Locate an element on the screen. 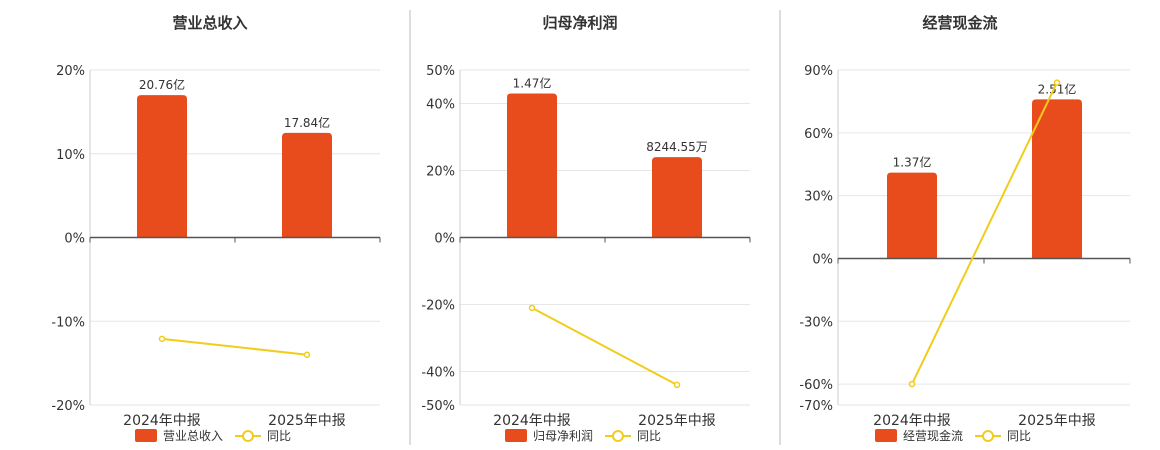 The image size is (1160, 450). bar-value-label: 1.47亿 is located at coordinates (532, 82).